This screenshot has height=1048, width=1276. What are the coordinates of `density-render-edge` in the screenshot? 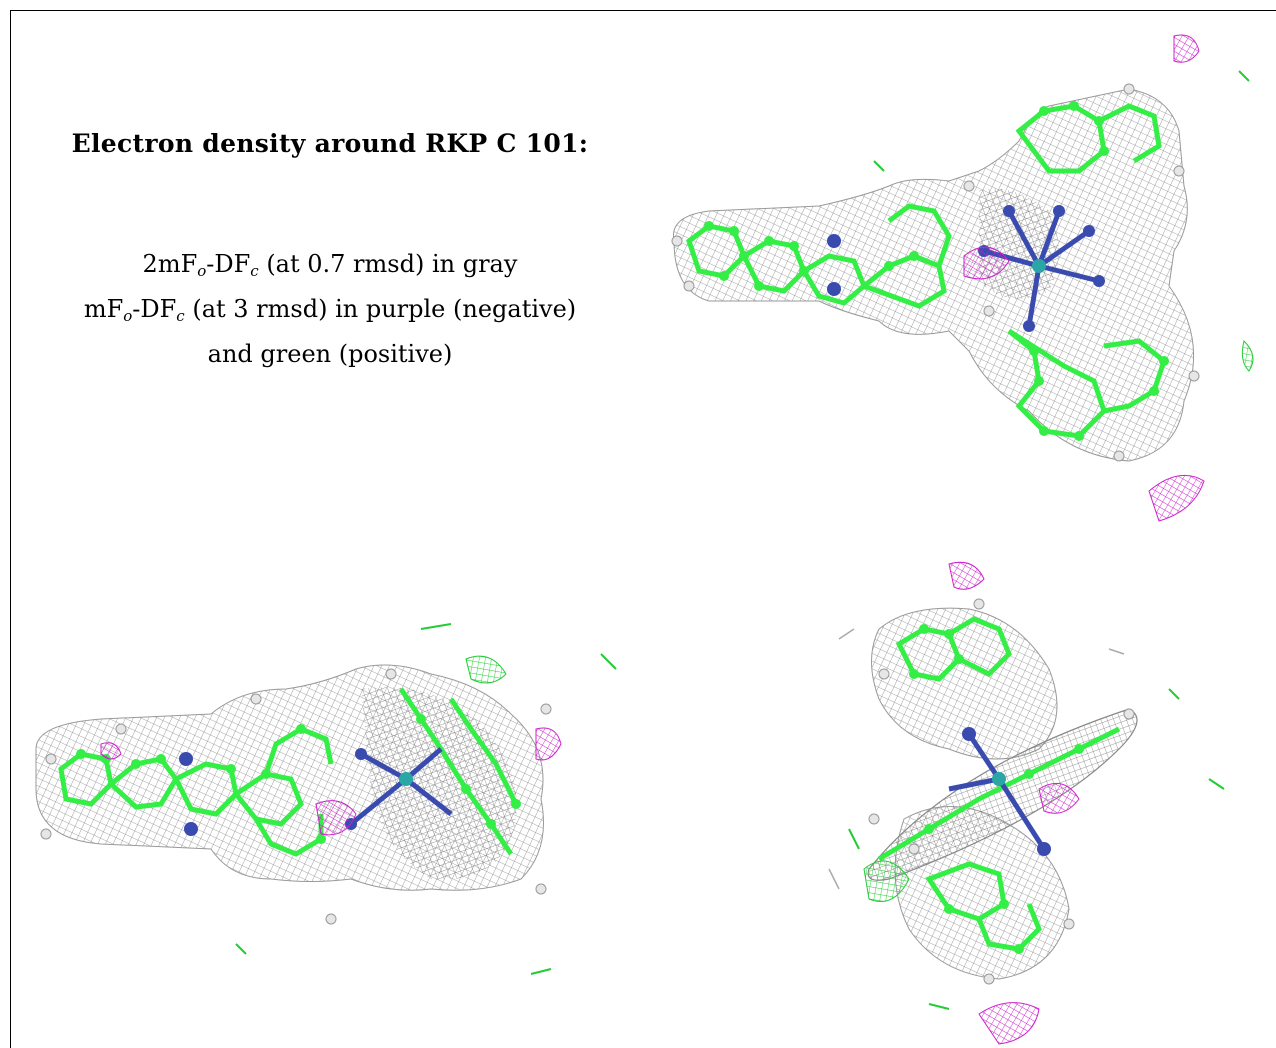 It's located at (1026, 803).